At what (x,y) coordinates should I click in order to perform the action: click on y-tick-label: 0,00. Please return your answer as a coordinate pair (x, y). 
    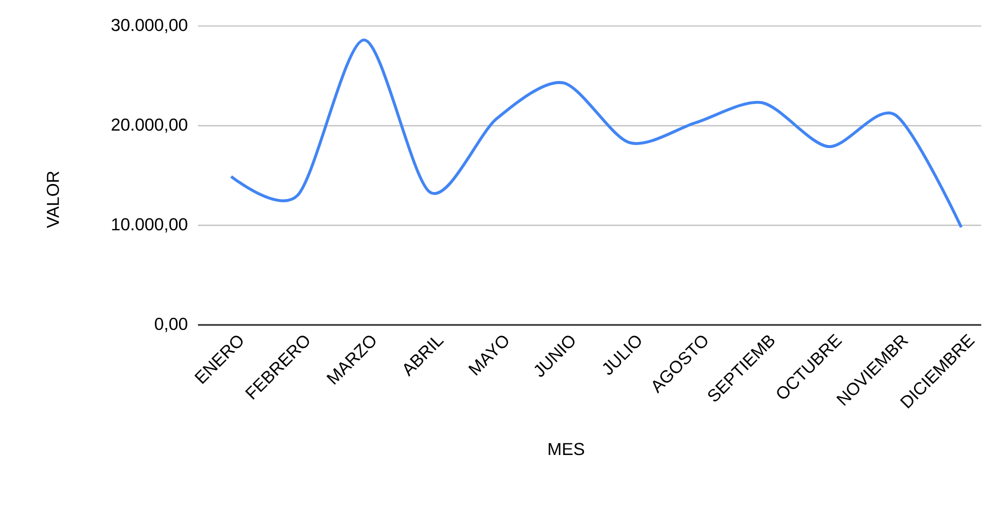
    Looking at the image, I should click on (171, 325).